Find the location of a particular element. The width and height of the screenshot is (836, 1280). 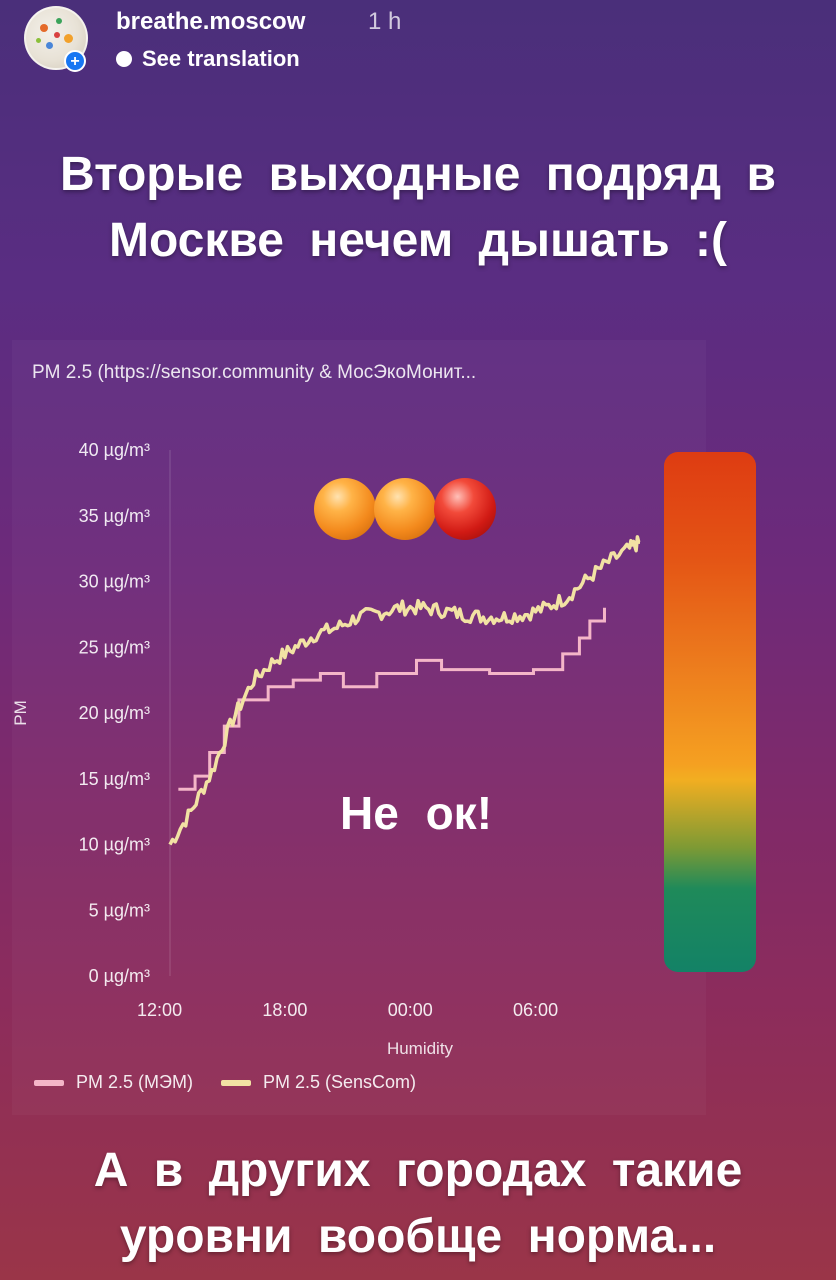

headline-top-line1: Вторые выходные подряд в is located at coordinates (418, 174).